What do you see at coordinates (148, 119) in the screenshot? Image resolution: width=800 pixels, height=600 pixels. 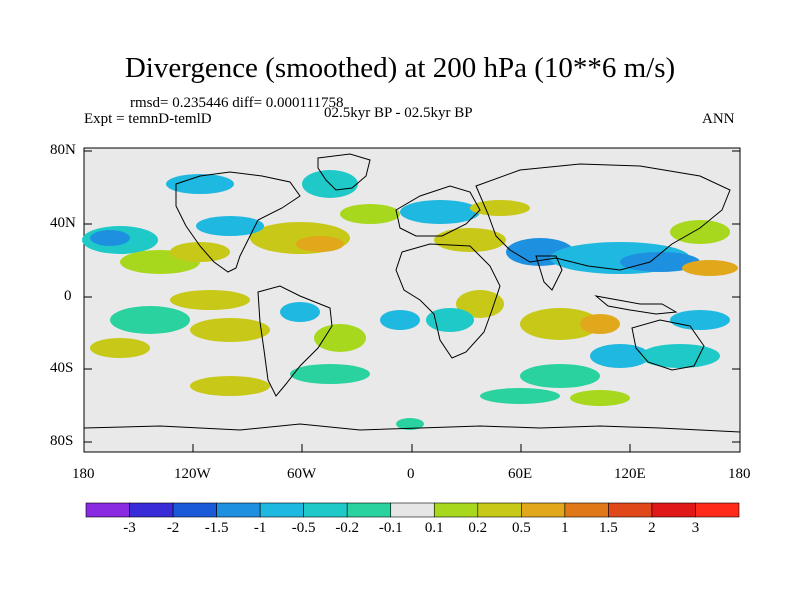 I see `experiment-label: Expt = temnD-temlD` at bounding box center [148, 119].